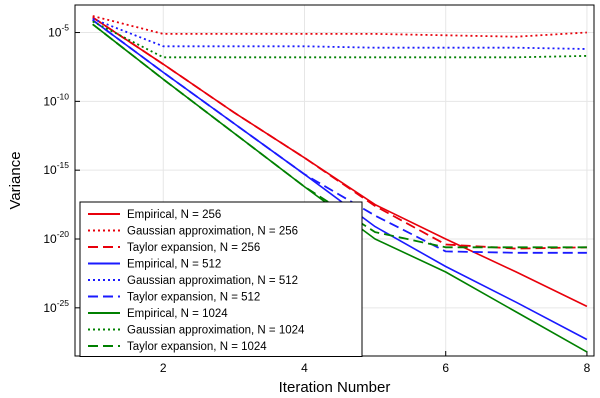 The height and width of the screenshot is (398, 600). What do you see at coordinates (56, 237) in the screenshot?
I see `y-tick-label: 10-20` at bounding box center [56, 237].